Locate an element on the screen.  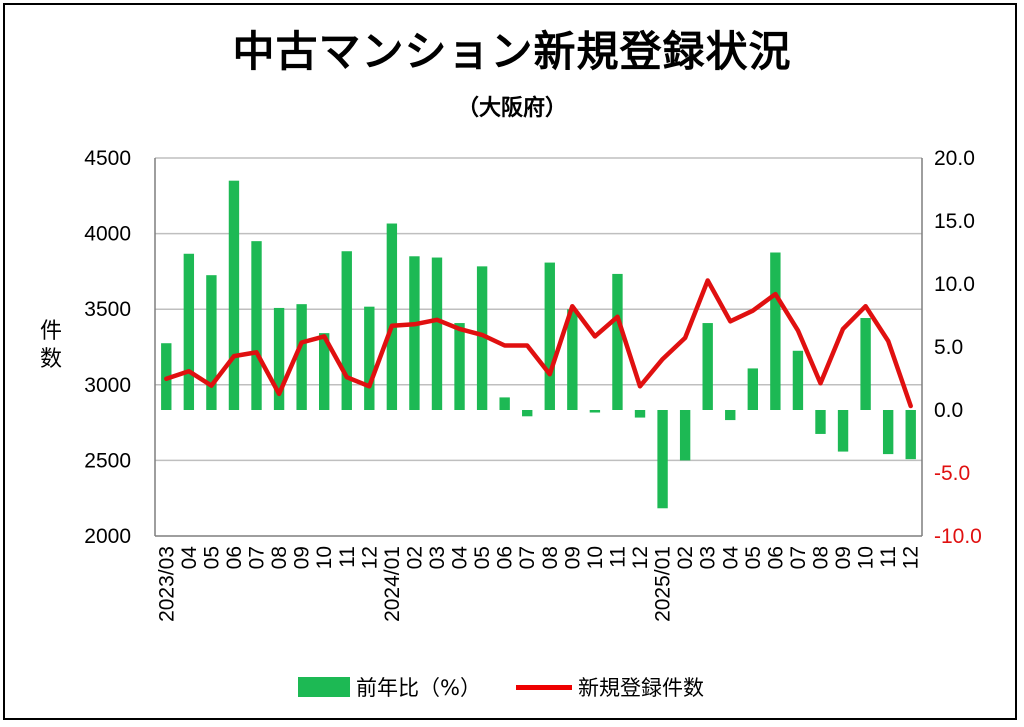
y-right-tick-label: 5.0 is located at coordinates (948, 347).